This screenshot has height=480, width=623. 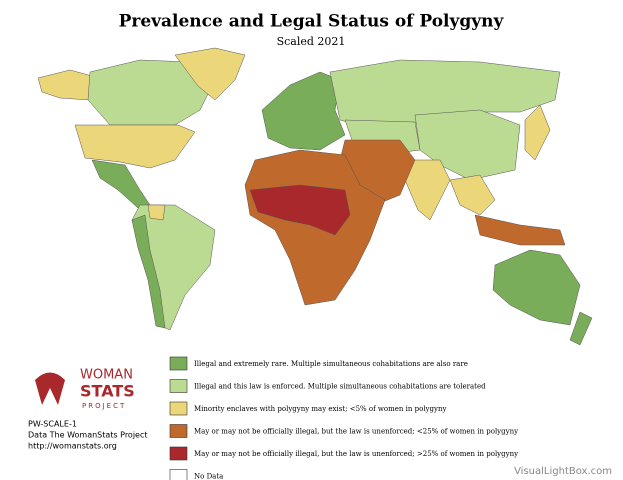 What do you see at coordinates (427, 190) in the screenshot?
I see `india` at bounding box center [427, 190].